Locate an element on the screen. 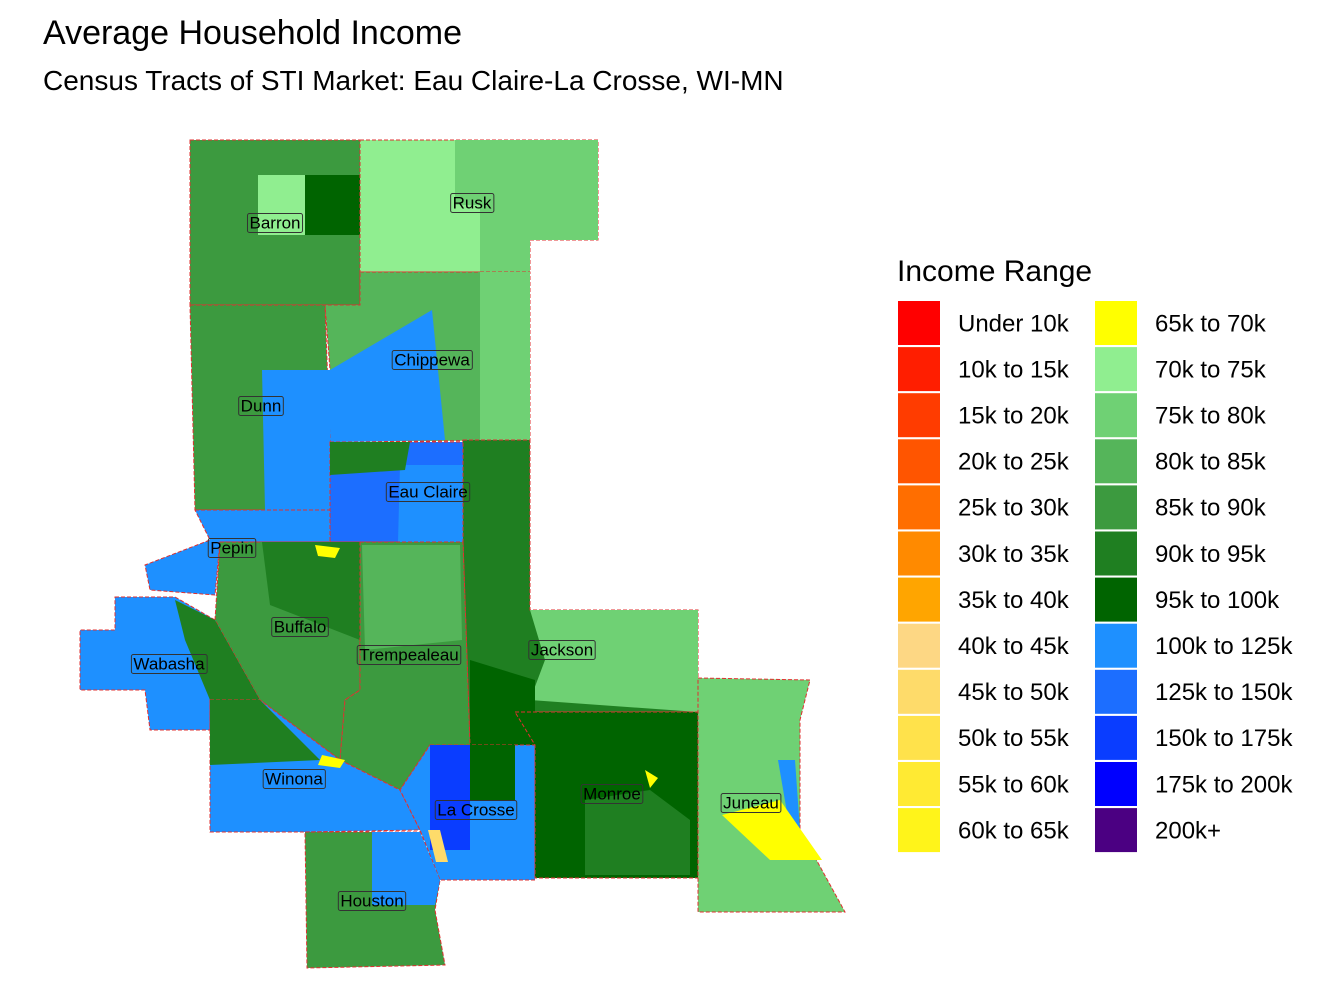  county-label: La Crosse is located at coordinates (475, 809).